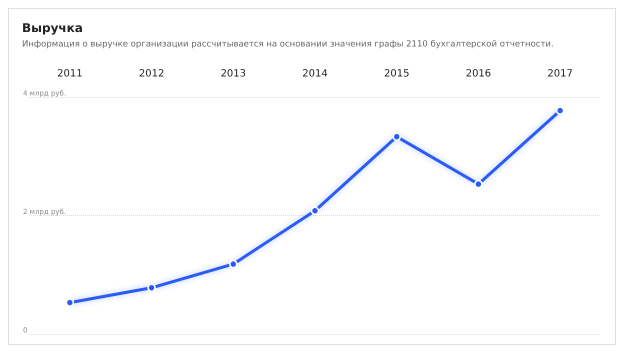 The image size is (624, 353). I want to click on x-tick-label: 2011, so click(70, 74).